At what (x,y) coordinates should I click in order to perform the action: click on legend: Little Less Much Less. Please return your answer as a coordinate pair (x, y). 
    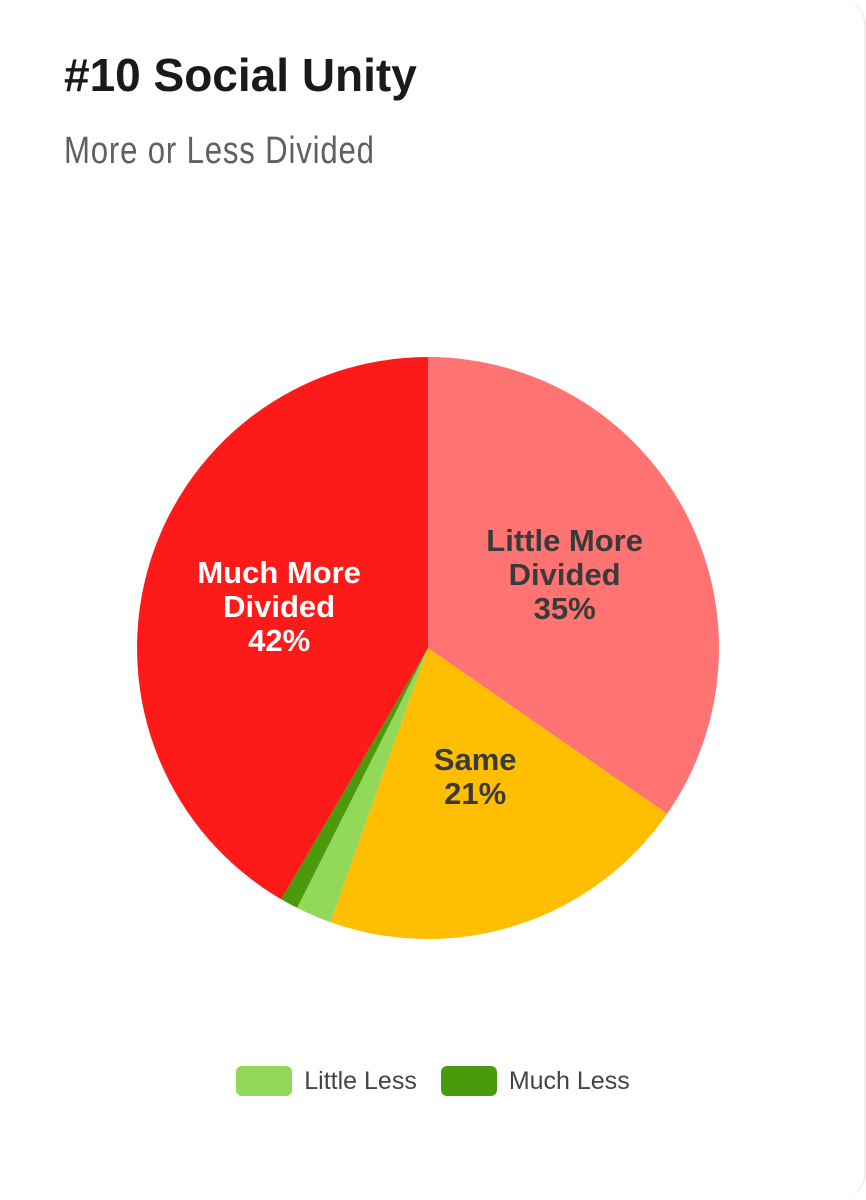
    Looking at the image, I should click on (433, 1081).